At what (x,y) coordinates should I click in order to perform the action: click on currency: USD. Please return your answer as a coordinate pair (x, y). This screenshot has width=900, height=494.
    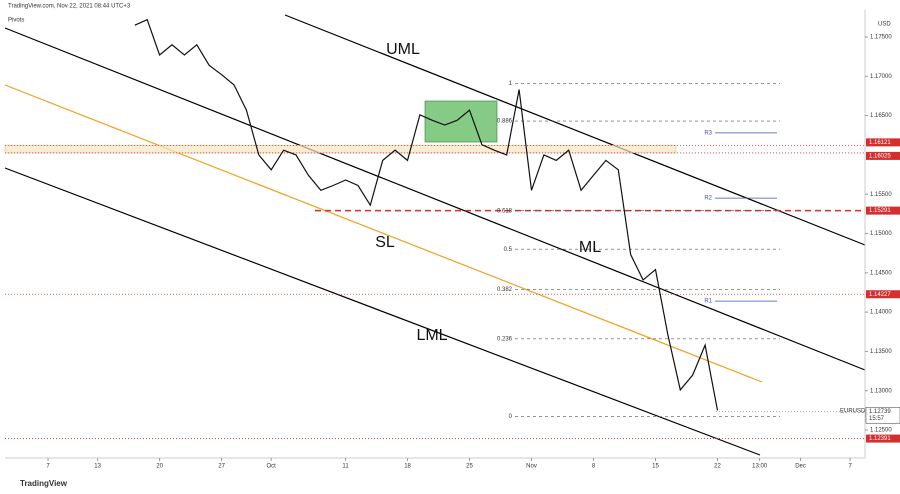
    Looking at the image, I should click on (884, 25).